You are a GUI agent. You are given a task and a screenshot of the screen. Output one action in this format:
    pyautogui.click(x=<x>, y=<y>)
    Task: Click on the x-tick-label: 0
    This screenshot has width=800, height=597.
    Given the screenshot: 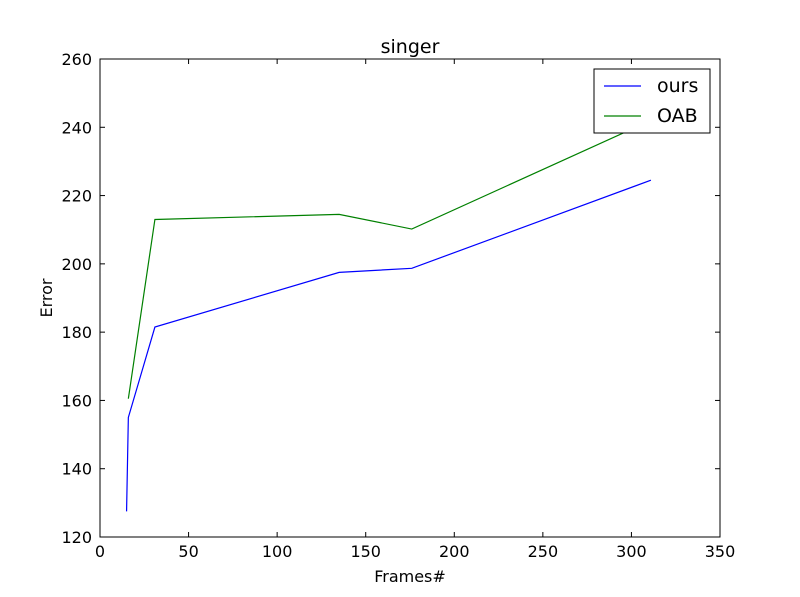 What is the action you would take?
    pyautogui.click(x=100, y=551)
    